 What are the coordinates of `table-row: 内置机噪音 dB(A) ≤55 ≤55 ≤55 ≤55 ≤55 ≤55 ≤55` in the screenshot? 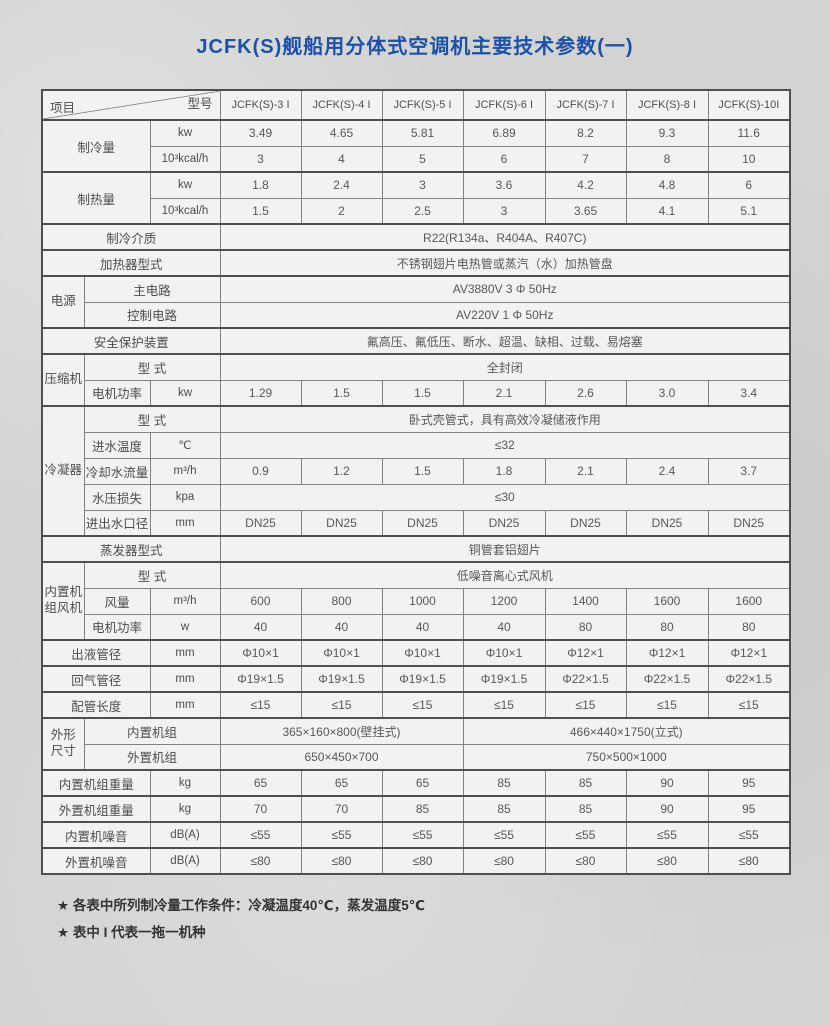 It's located at (416, 835).